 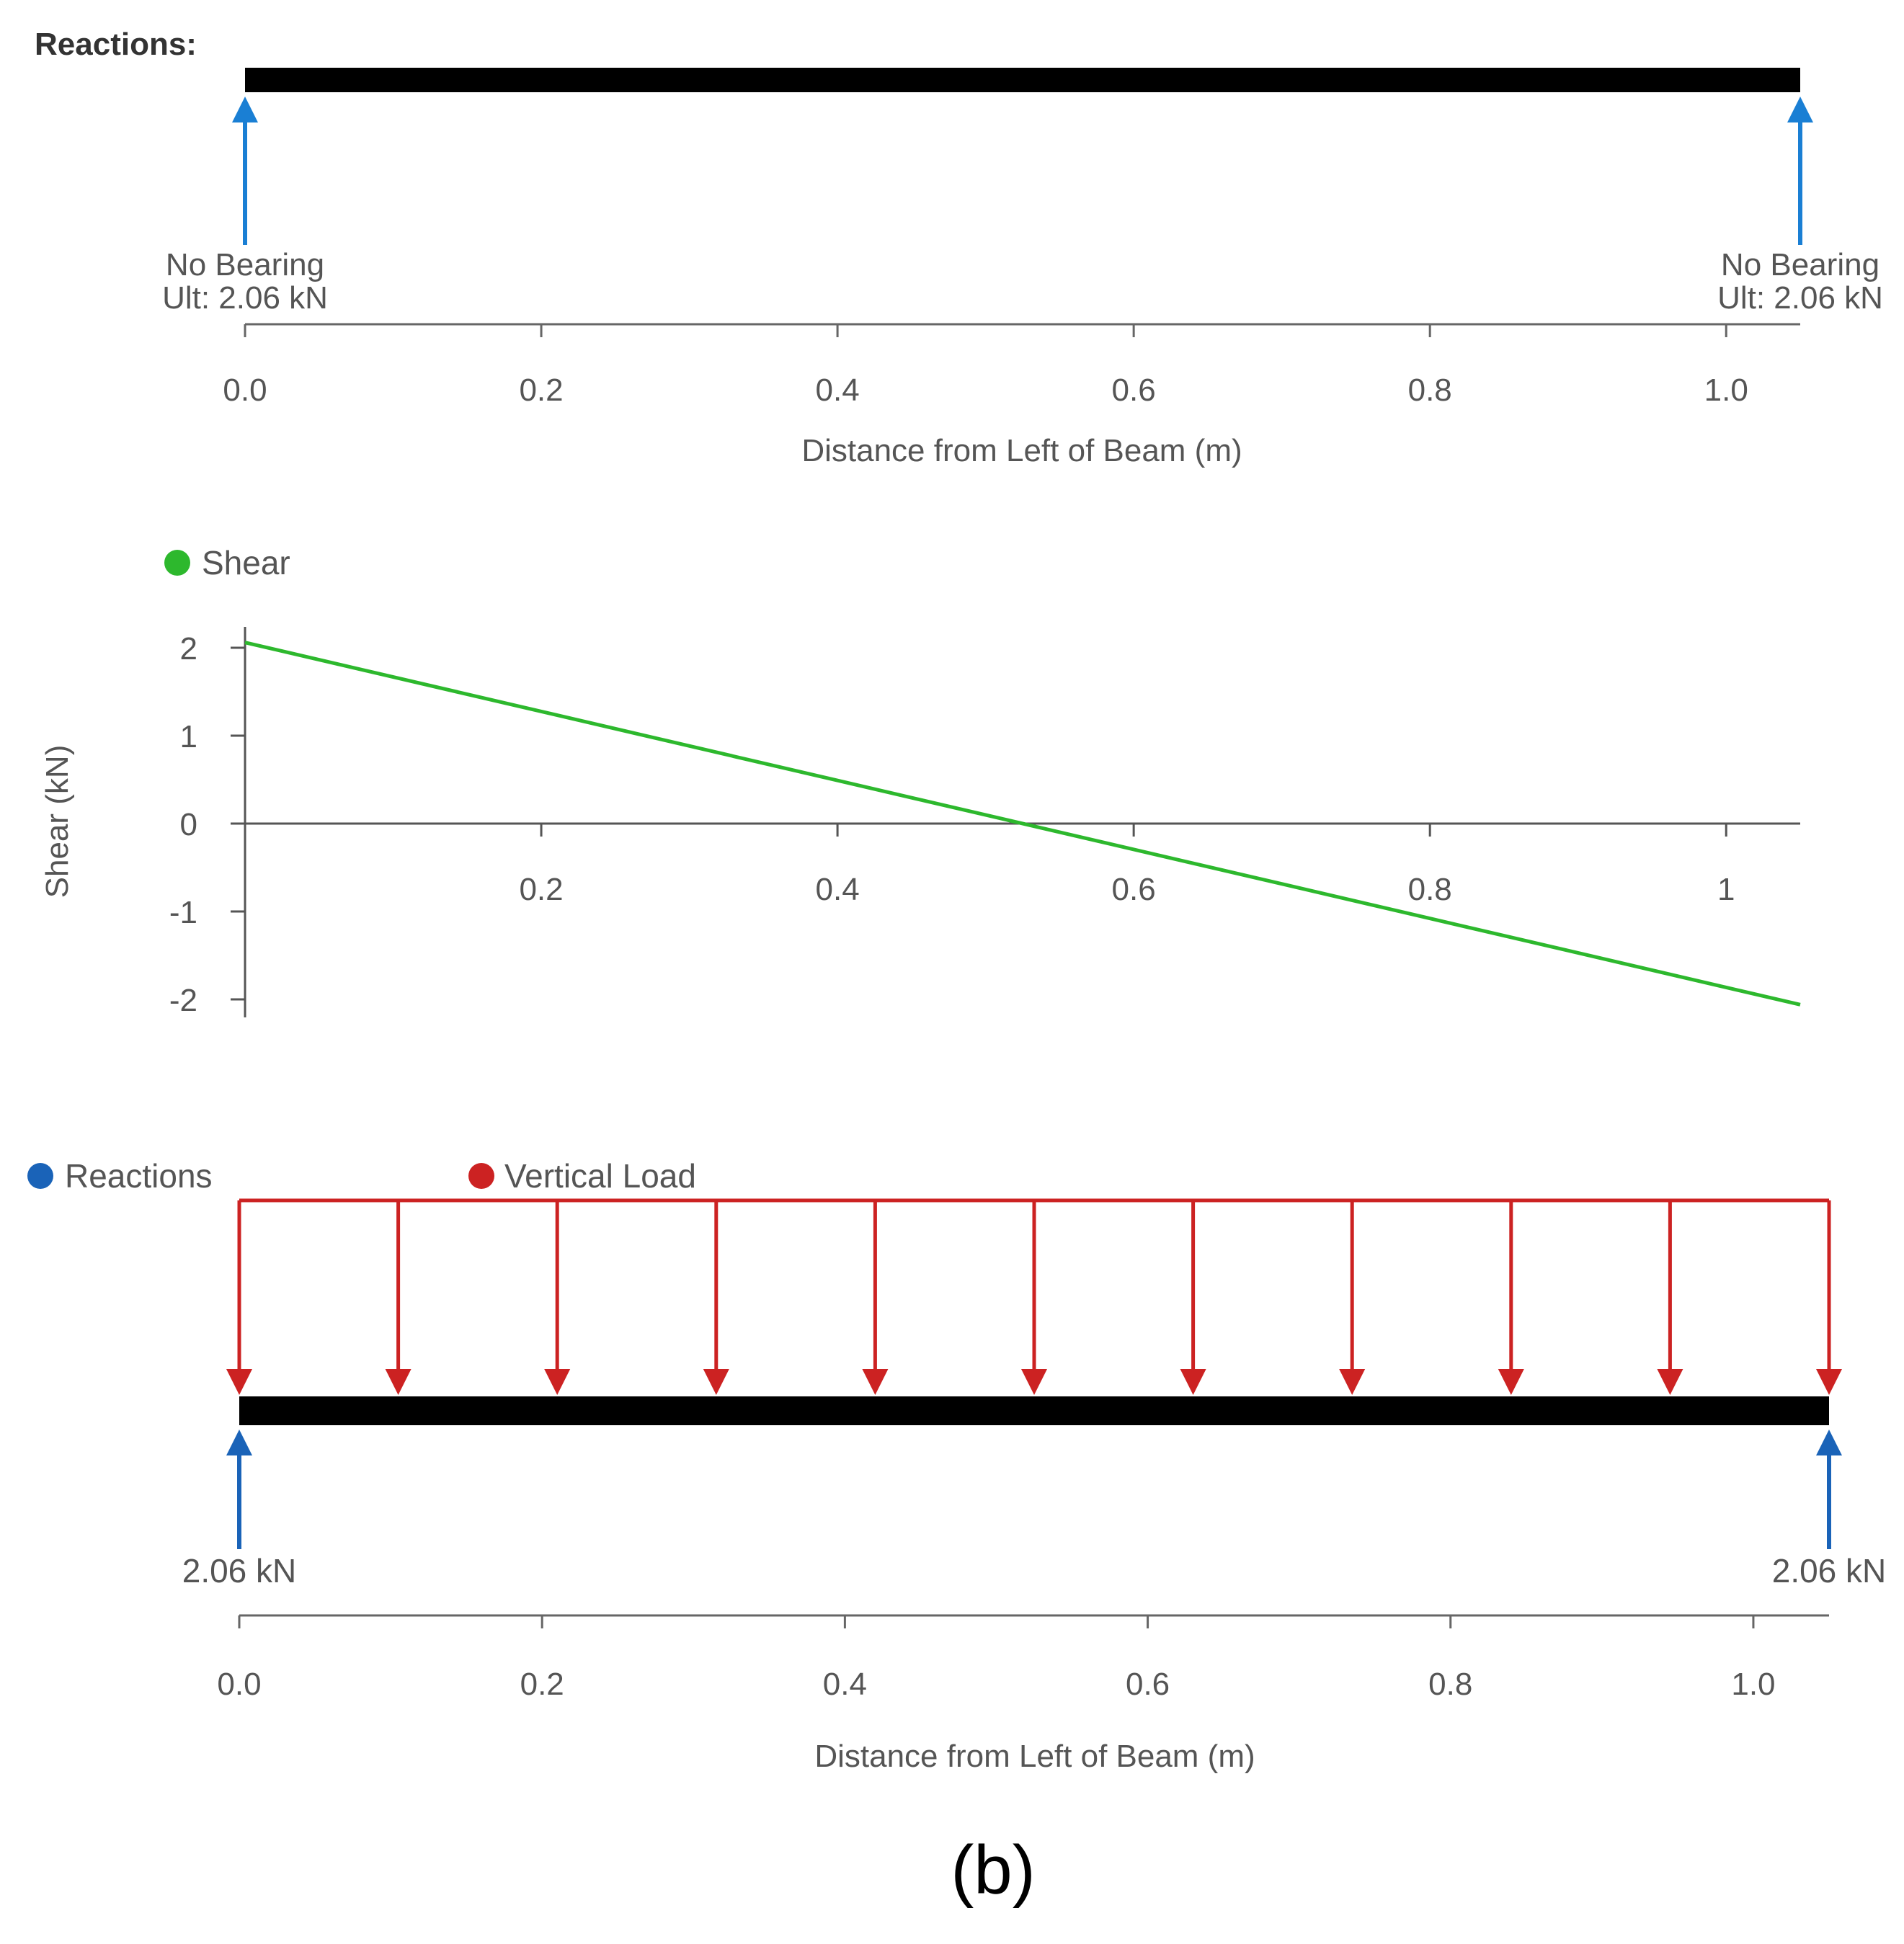 What do you see at coordinates (116, 45) in the screenshot?
I see `reactions-heading: Reactions:` at bounding box center [116, 45].